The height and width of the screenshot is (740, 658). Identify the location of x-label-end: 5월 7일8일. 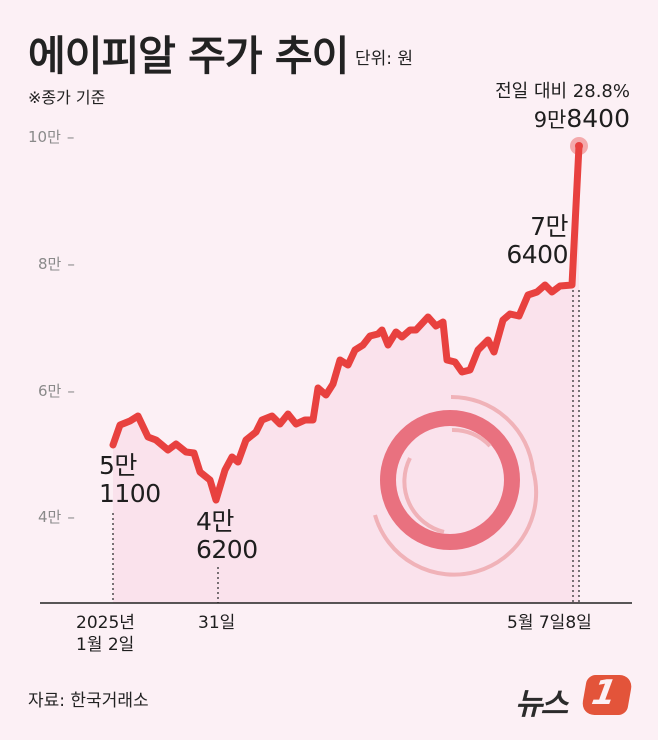
(549, 623).